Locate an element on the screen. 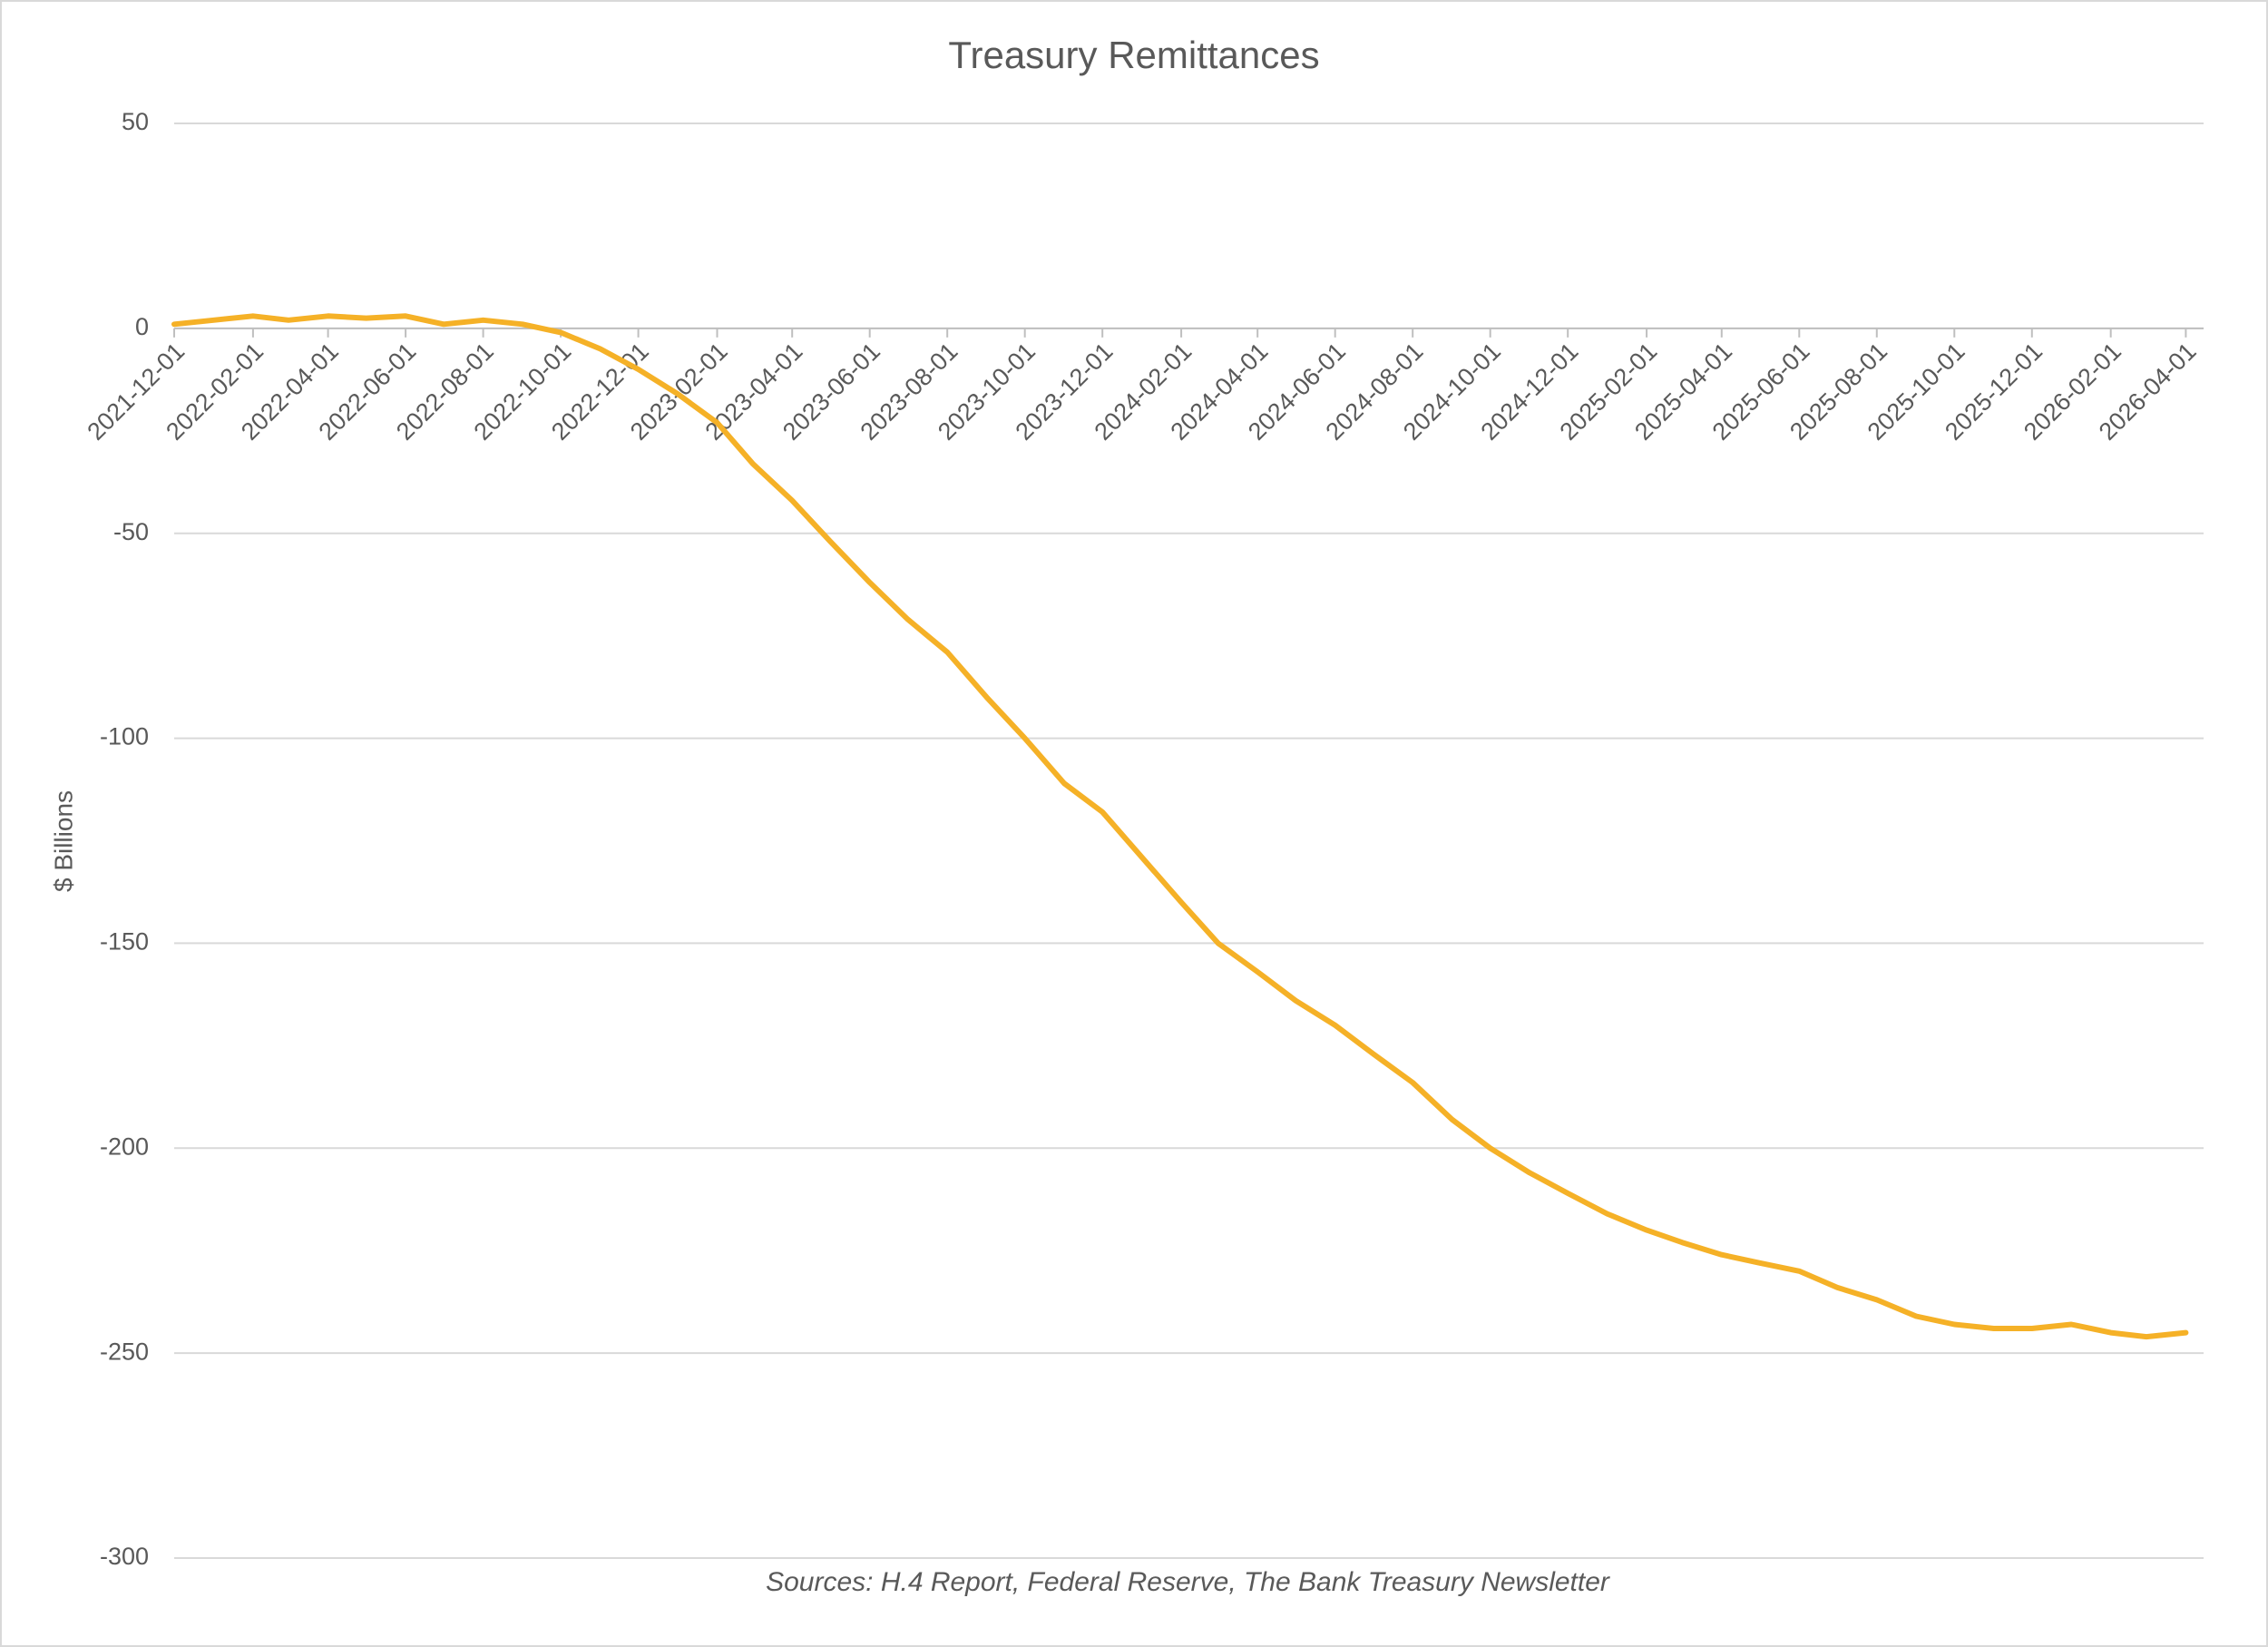 This screenshot has width=2268, height=1647. y-tick-label: -100 is located at coordinates (125, 736).